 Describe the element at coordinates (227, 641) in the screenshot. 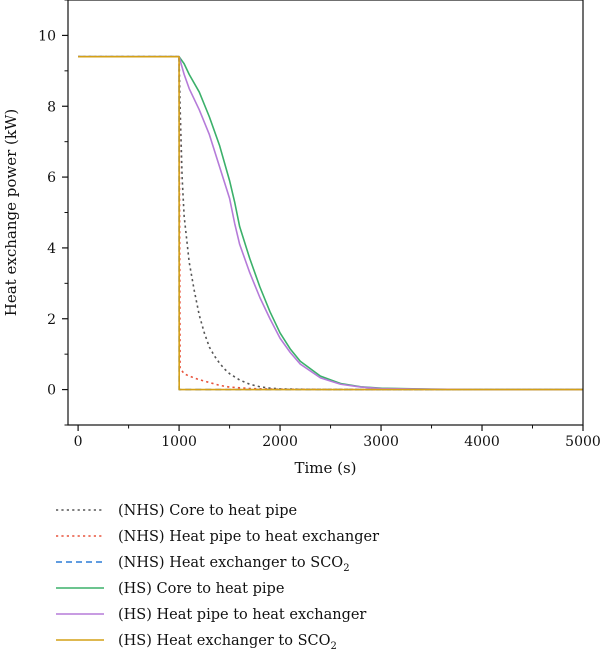

I see `legend-label: (HS) Heat exchanger to SCO2` at that location.